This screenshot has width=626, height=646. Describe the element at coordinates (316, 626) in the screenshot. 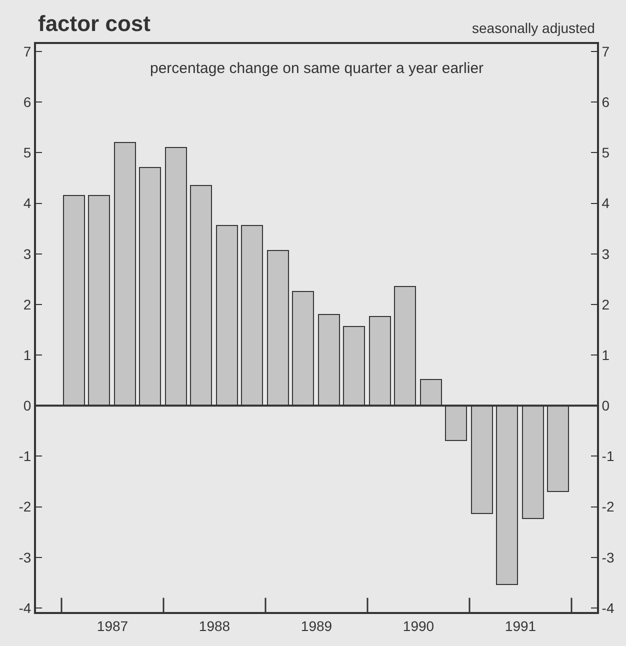

I see `x-tick-label: 1989` at that location.